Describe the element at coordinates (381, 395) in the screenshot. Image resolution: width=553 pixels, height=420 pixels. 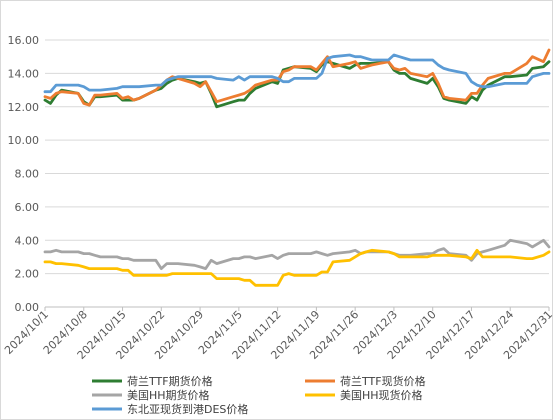
I see `legend-label: 美国HH现货价格` at that location.